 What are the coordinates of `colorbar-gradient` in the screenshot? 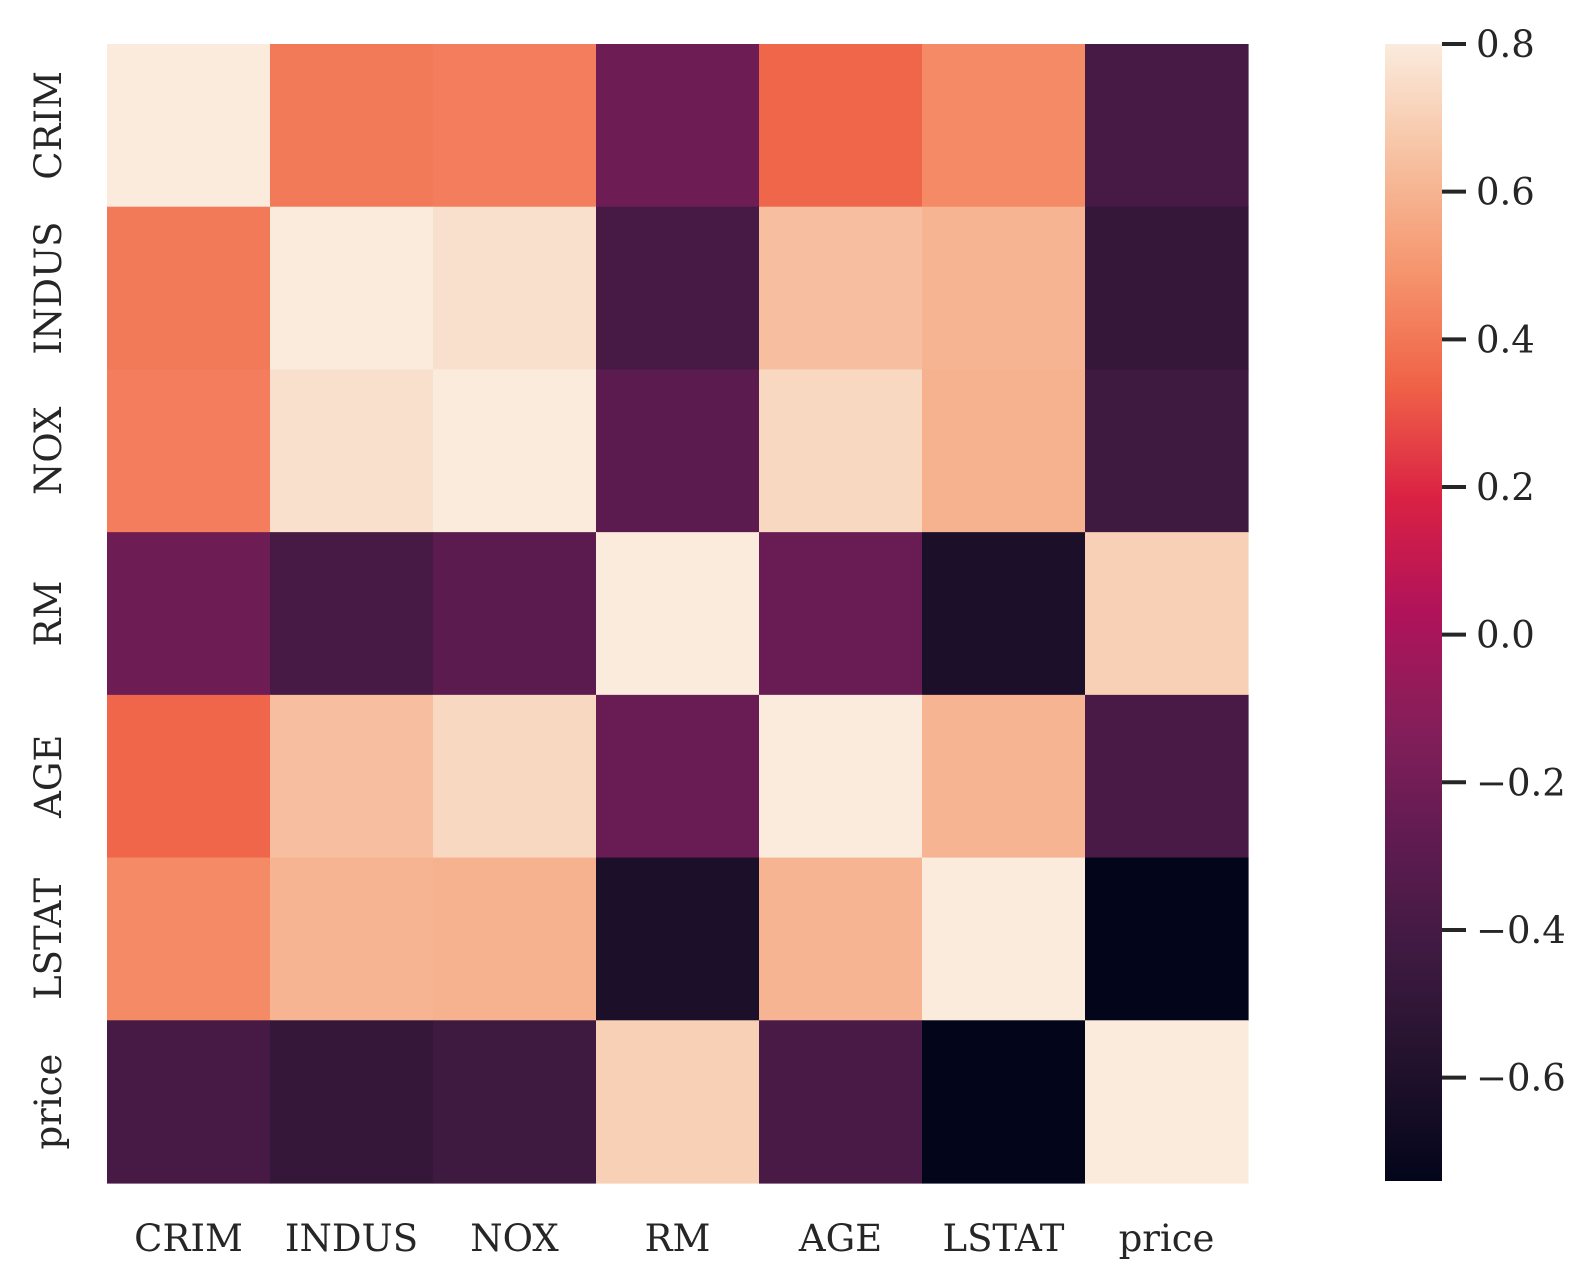 It's located at (1413, 612).